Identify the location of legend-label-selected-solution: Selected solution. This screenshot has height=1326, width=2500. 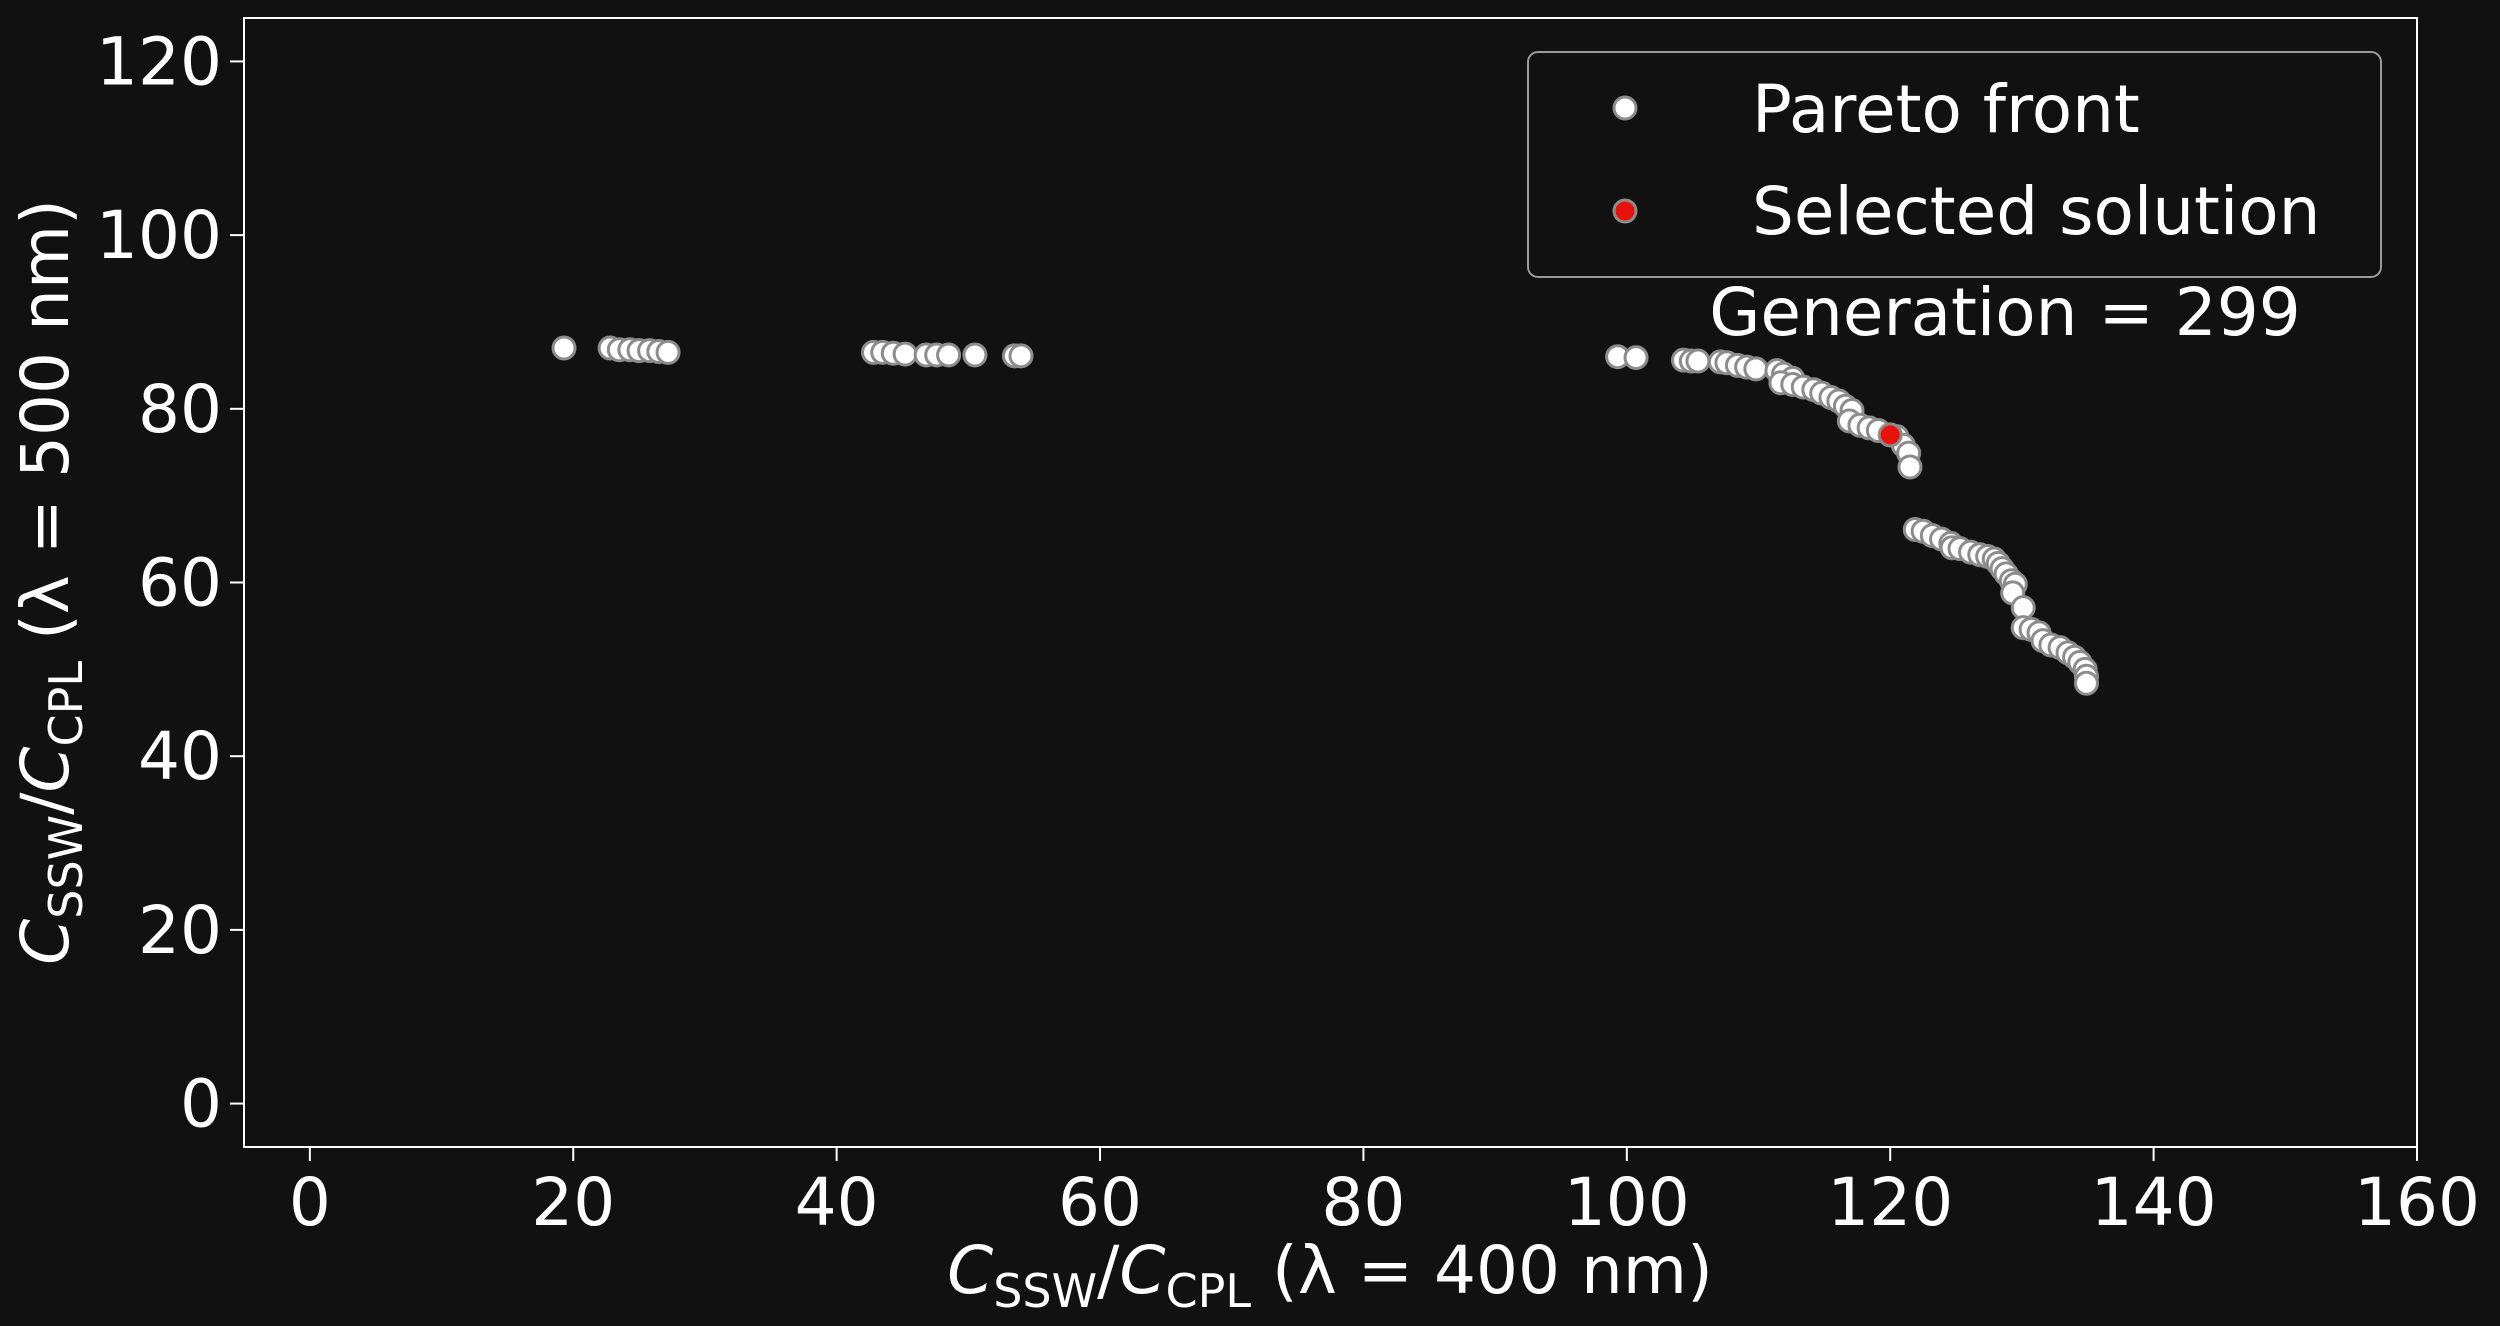
(2036, 211).